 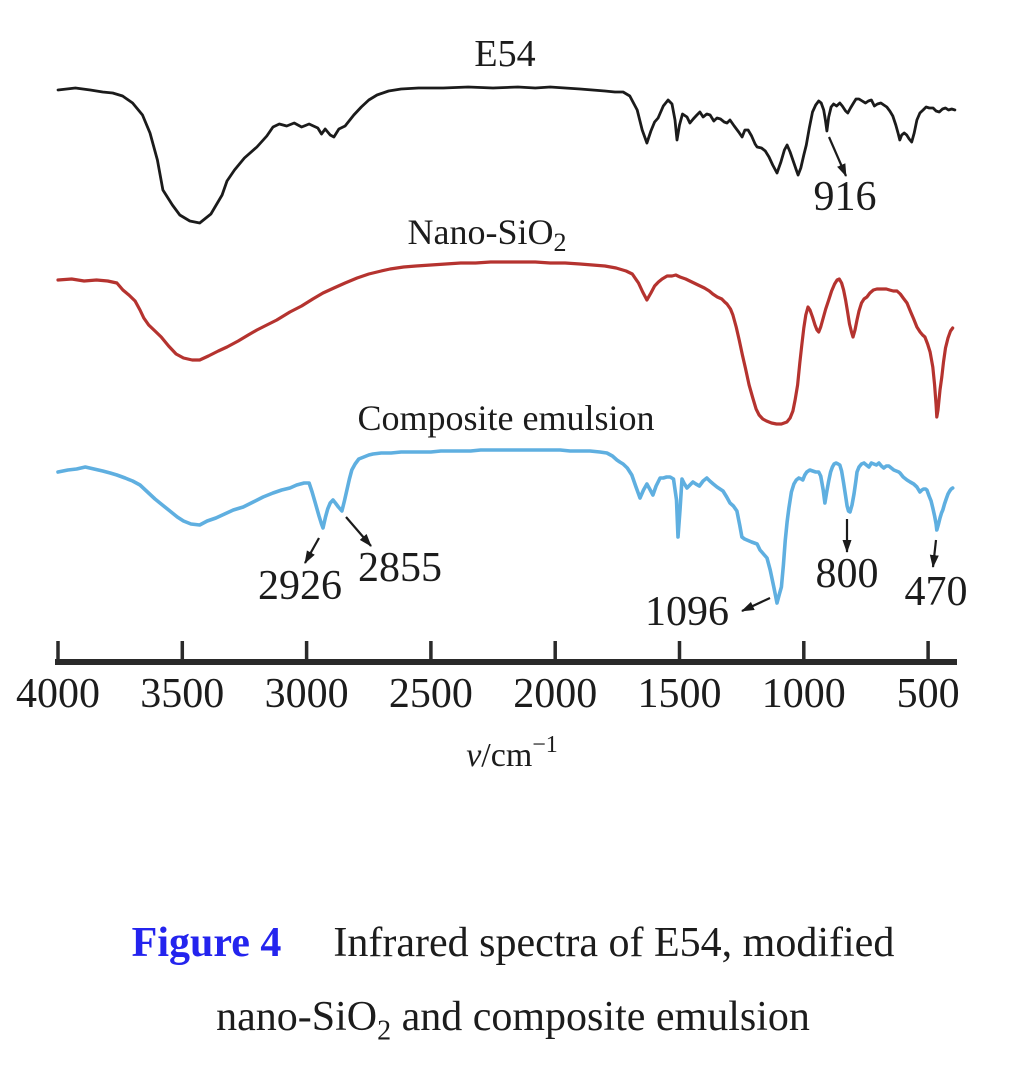 What do you see at coordinates (206, 943) in the screenshot?
I see `figure-number-label: Figure 4` at bounding box center [206, 943].